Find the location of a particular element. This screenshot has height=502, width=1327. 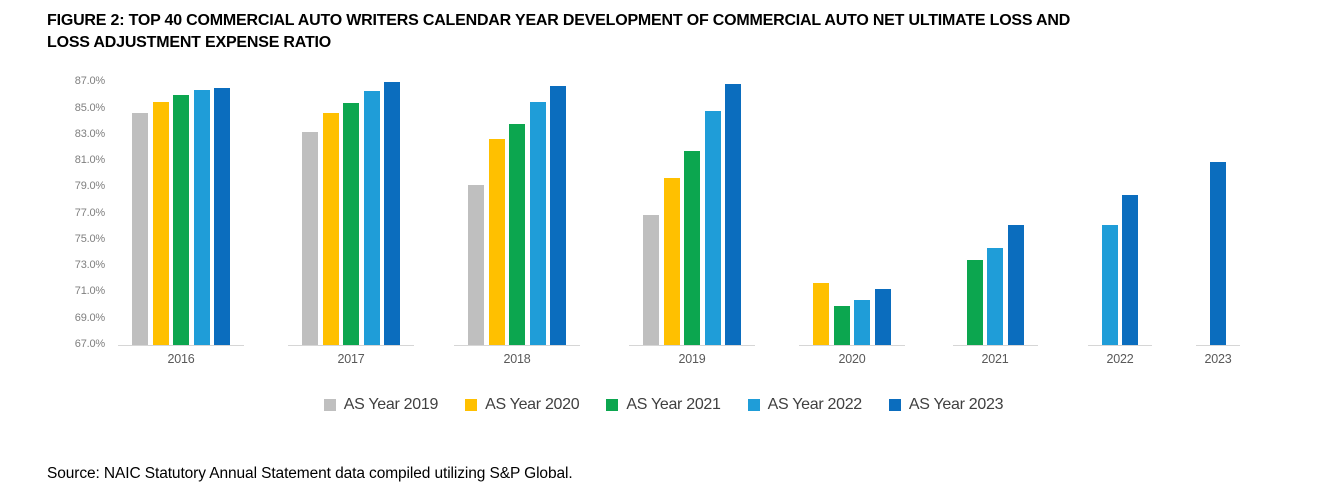

legend-label: AS Year 2021 is located at coordinates (673, 404).